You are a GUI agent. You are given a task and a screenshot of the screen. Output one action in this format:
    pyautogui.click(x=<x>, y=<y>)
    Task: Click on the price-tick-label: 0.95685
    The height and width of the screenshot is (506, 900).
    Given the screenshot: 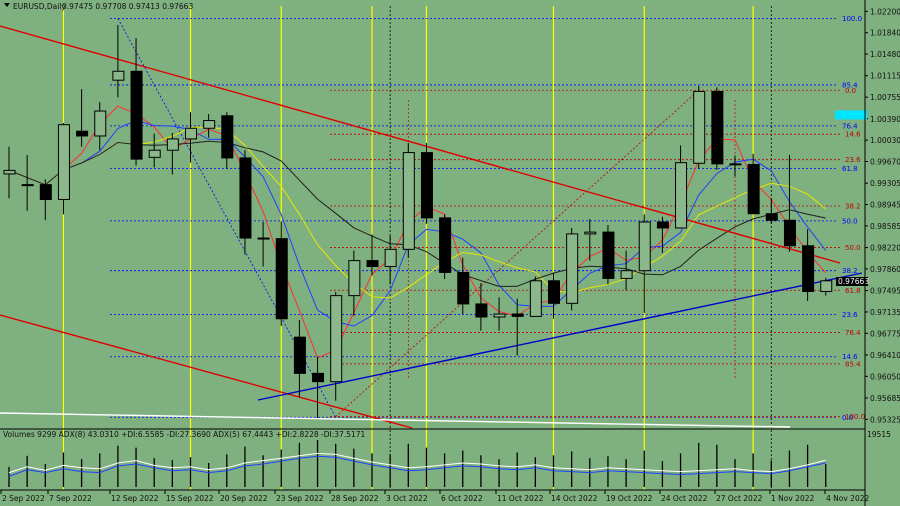 What is the action you would take?
    pyautogui.click(x=885, y=398)
    